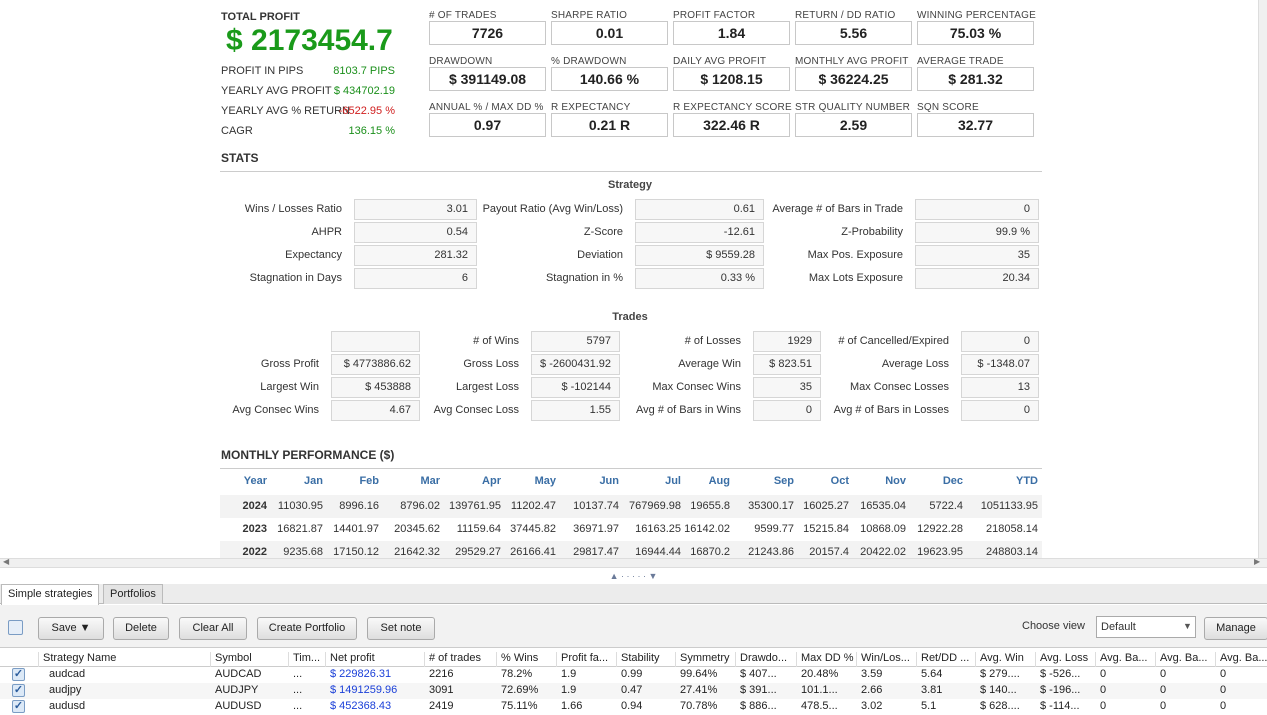 The height and width of the screenshot is (715, 1267). I want to click on grid-column-header: Symbol, so click(249, 659).